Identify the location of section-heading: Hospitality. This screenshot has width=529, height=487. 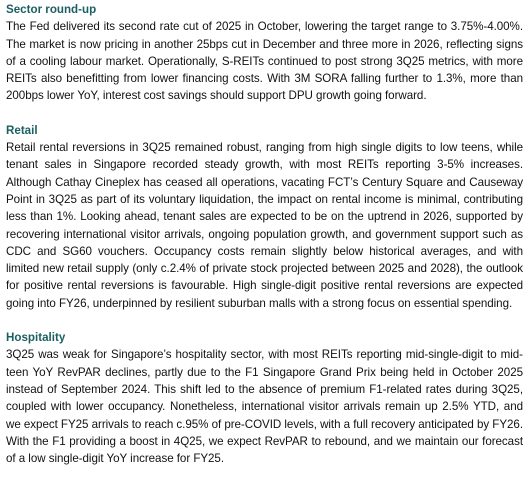
(36, 338).